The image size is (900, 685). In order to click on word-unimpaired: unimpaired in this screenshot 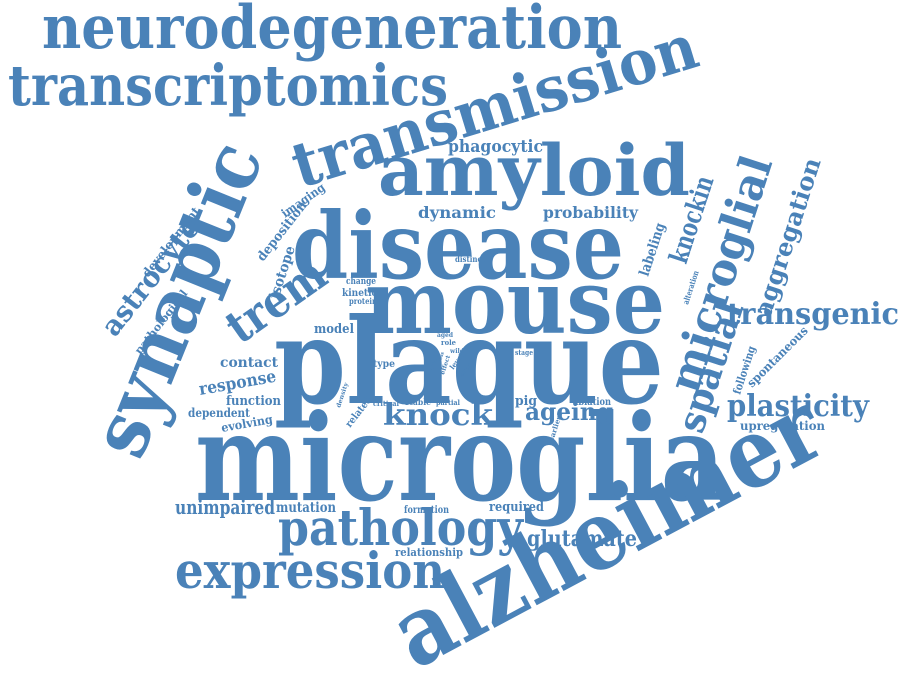, I will do `click(225, 507)`.